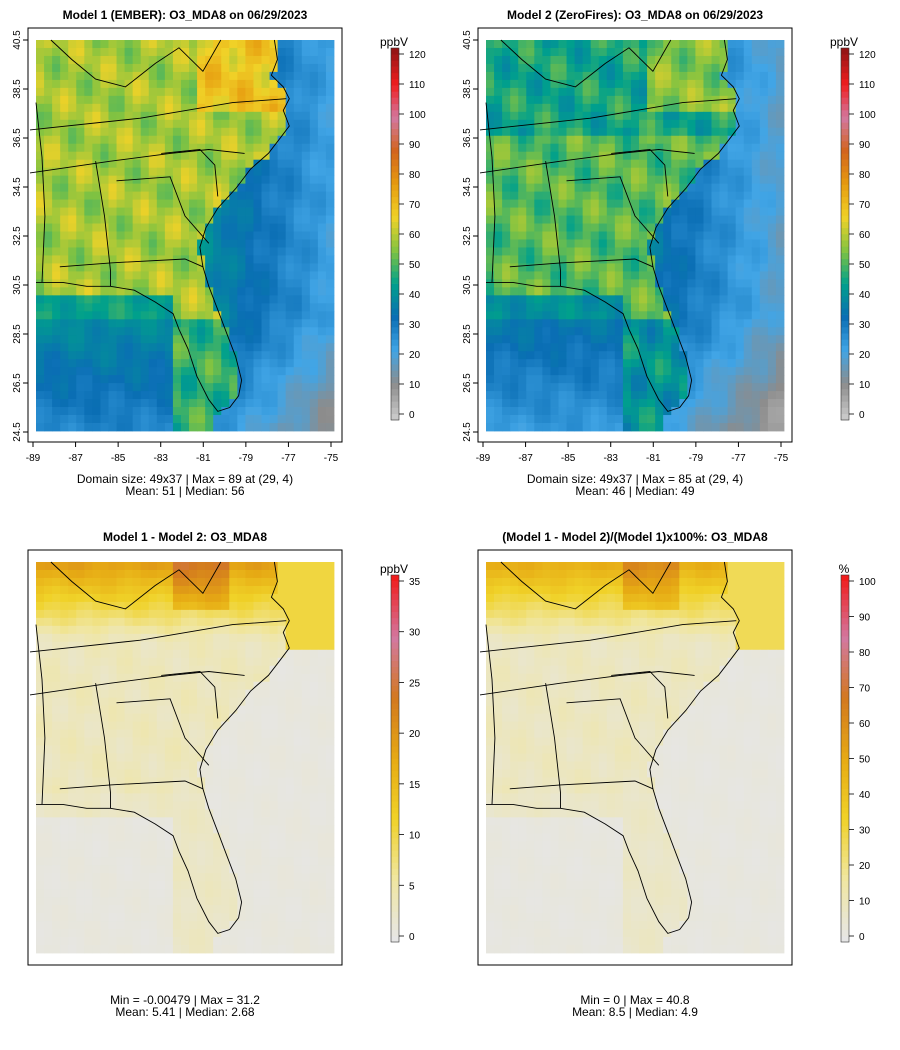  I want to click on colorbar-tick-label: 40, so click(415, 295).